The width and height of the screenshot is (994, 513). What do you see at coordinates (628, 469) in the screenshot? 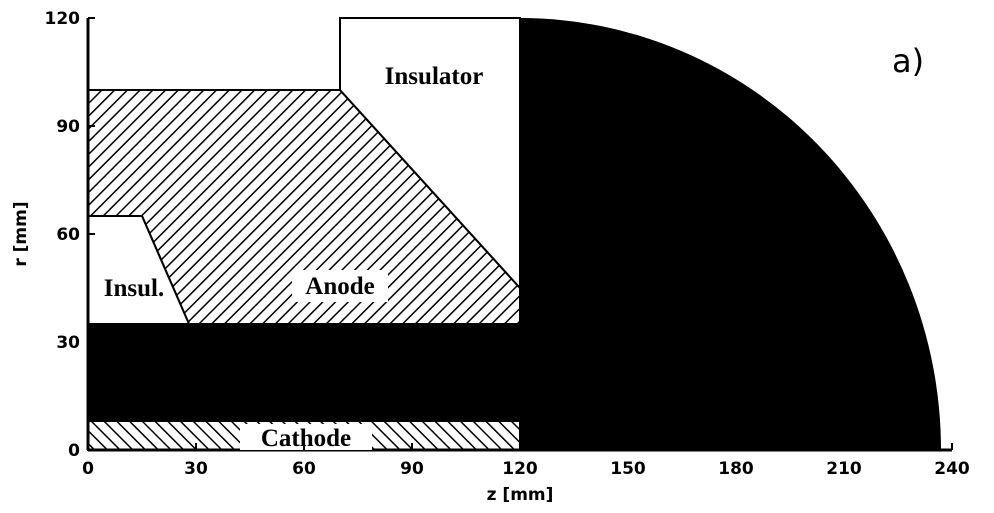
I see `x-tick-label: 150` at bounding box center [628, 469].